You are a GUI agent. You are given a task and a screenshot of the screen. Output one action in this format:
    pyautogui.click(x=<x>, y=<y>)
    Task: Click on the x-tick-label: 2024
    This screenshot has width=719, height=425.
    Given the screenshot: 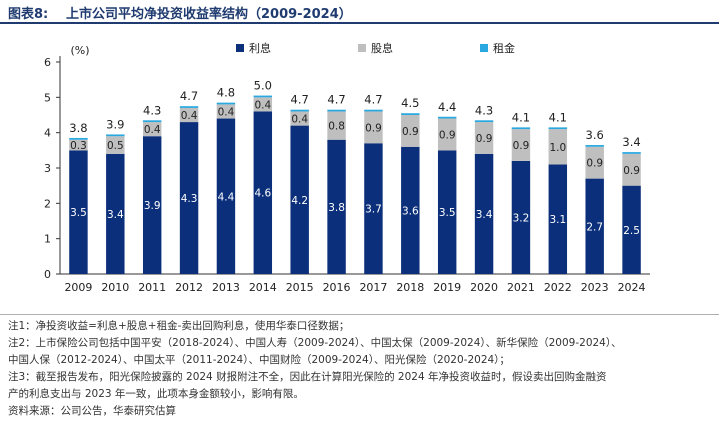 What is the action you would take?
    pyautogui.click(x=632, y=287)
    